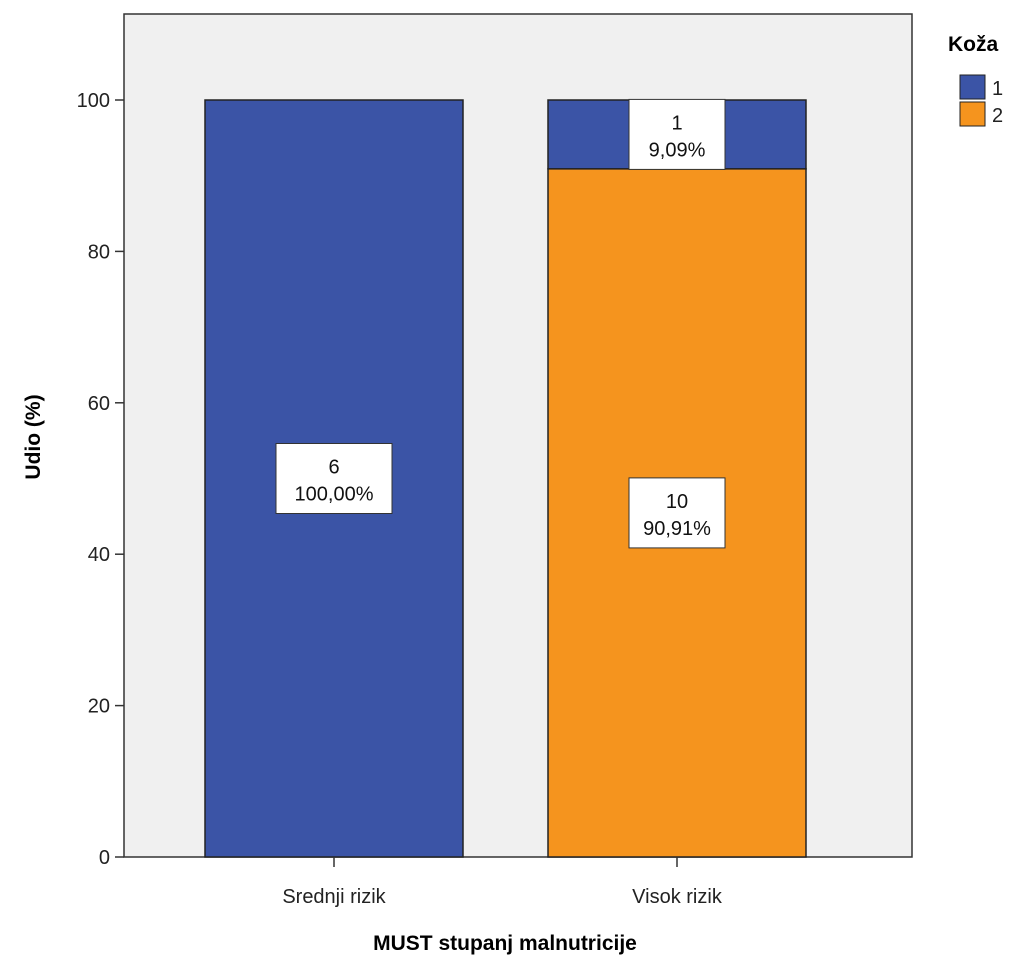  I want to click on data-label-series-1-1: 6 100,00%, so click(334, 478).